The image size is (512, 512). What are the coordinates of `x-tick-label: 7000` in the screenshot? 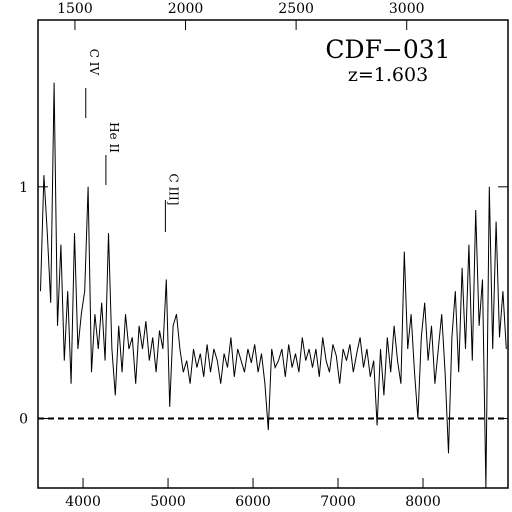 It's located at (338, 502).